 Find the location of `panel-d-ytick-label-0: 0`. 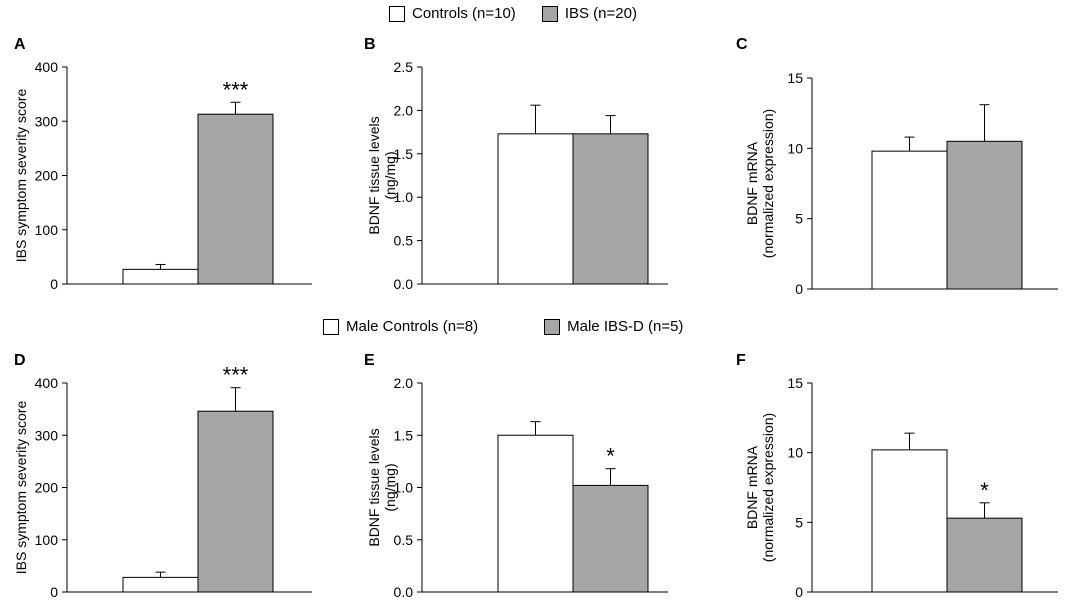

panel-d-ytick-label-0: 0 is located at coordinates (54, 592).